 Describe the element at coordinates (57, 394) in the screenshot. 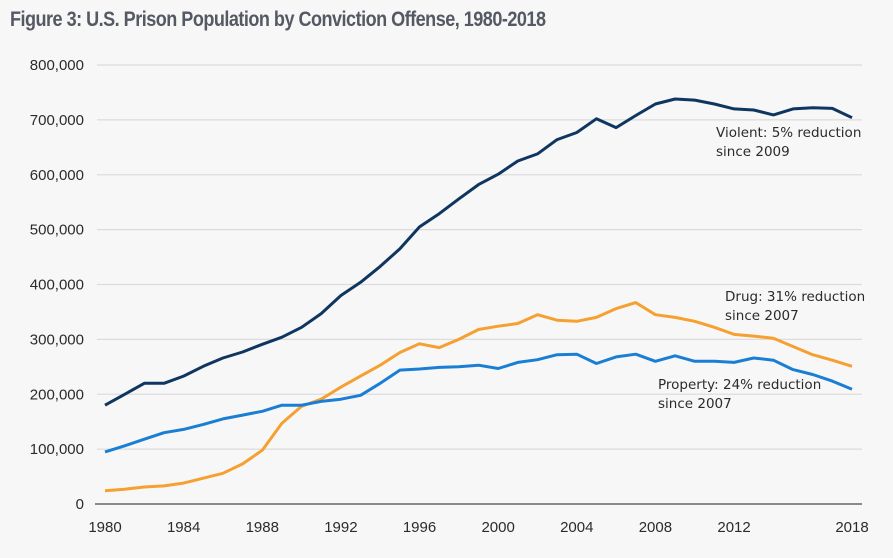

I see `y-tick-label: 200,000` at that location.